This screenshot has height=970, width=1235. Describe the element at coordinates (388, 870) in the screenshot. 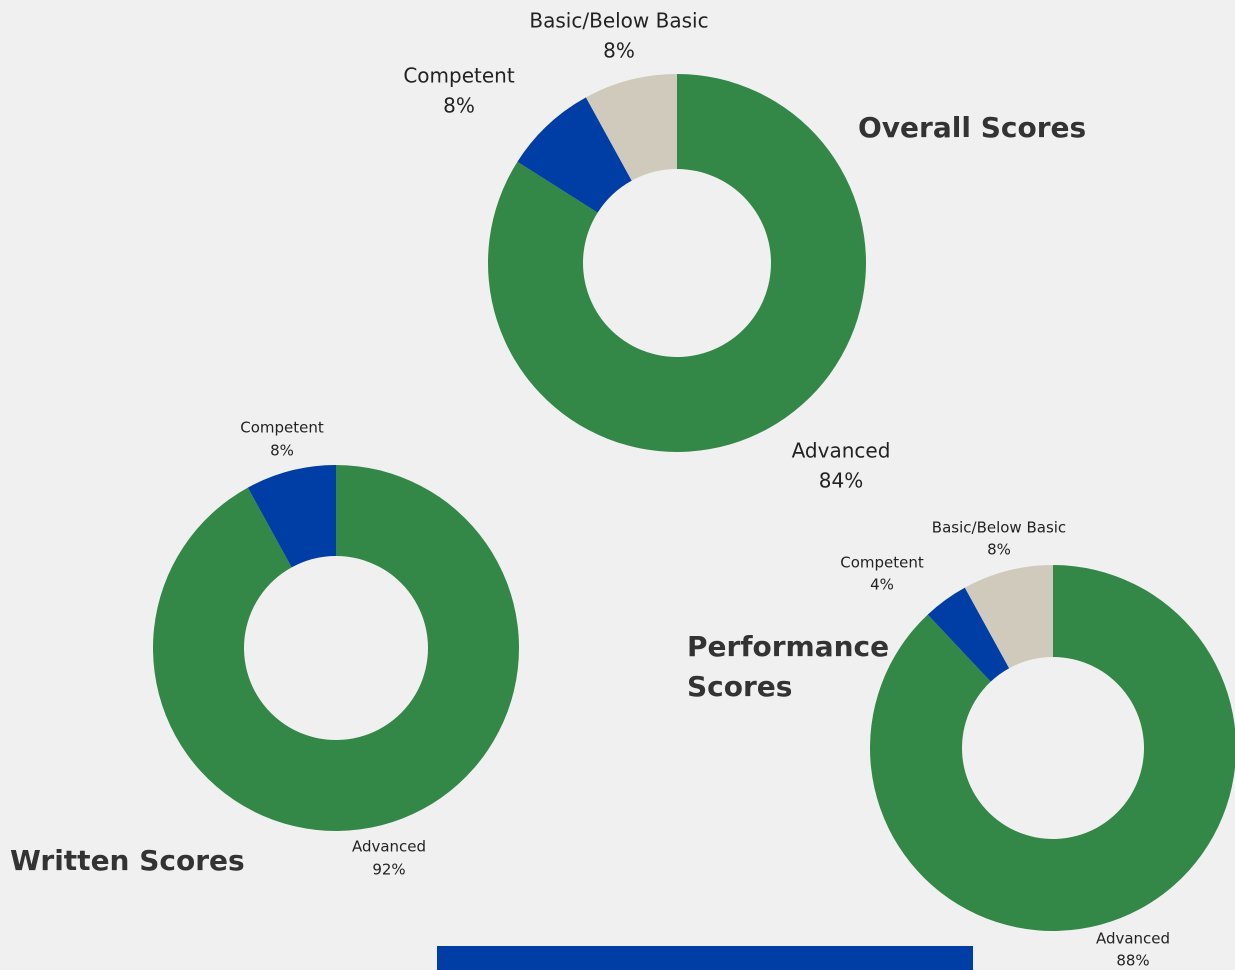

I see `slice-value: 92%` at that location.